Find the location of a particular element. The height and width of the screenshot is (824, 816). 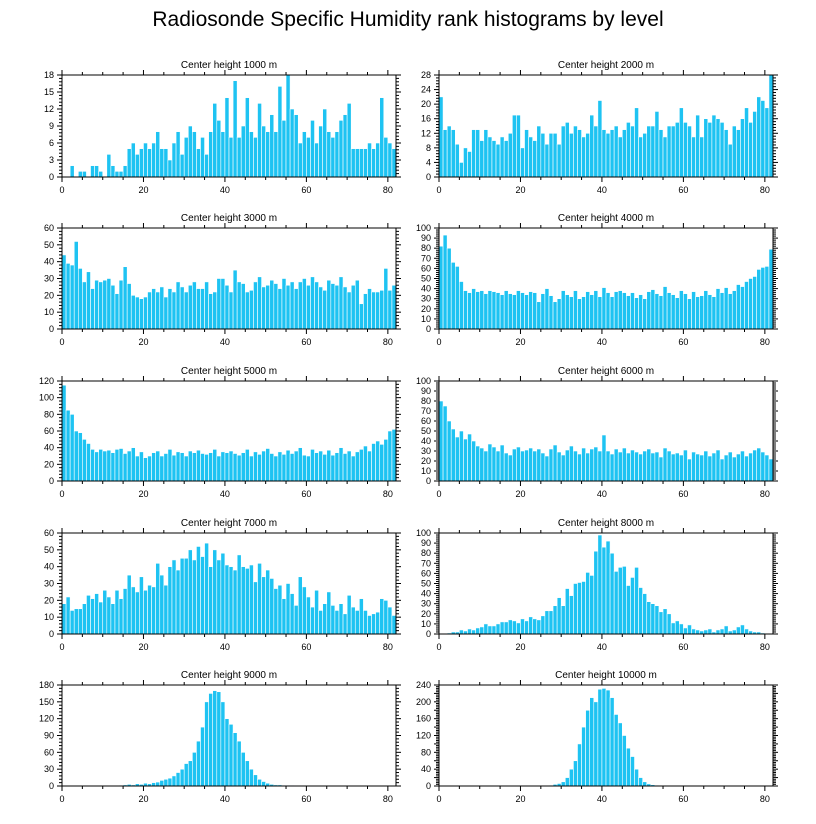

y-tick-label: 20 is located at coordinates (49, 295).